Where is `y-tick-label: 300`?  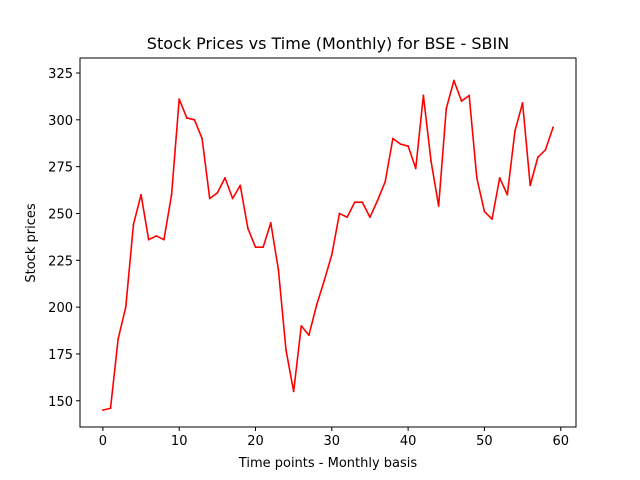 y-tick-label: 300 is located at coordinates (60, 121).